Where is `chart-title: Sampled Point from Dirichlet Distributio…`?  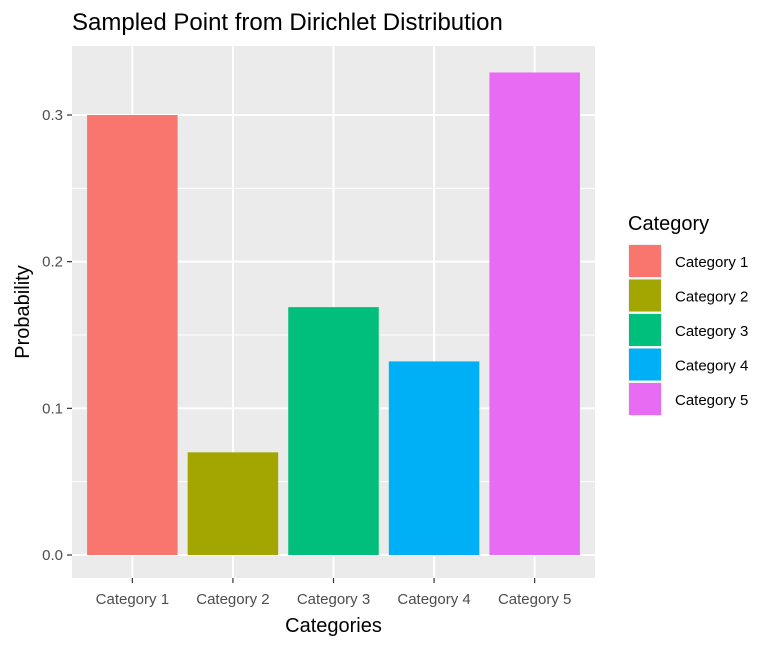
chart-title: Sampled Point from Dirichlet Distributio… is located at coordinates (287, 22).